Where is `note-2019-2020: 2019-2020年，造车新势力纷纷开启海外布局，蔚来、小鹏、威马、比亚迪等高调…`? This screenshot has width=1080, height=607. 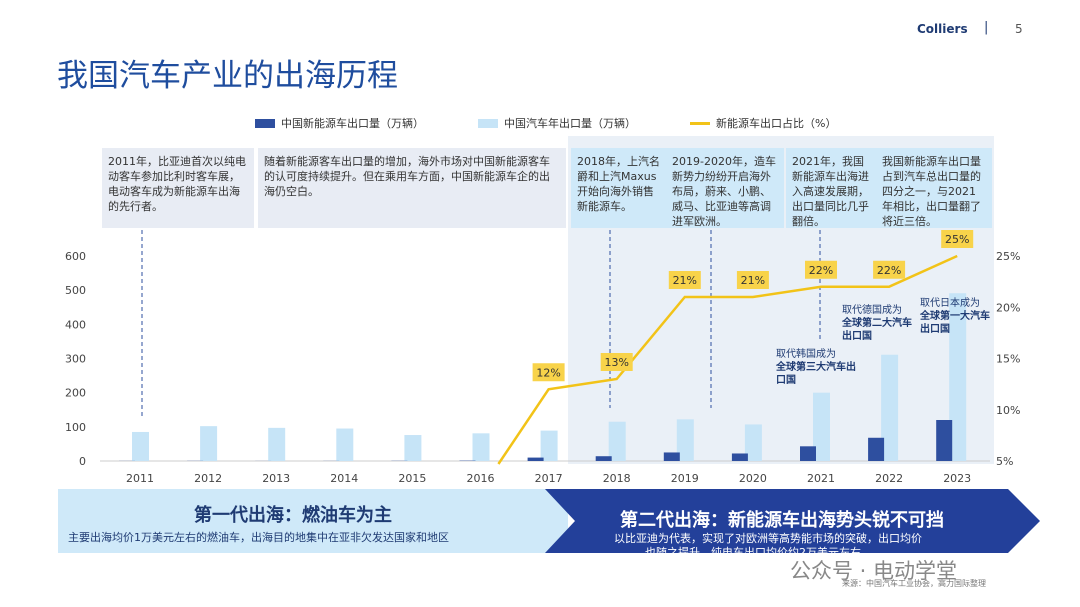
note-2019-2020: 2019-2020年，造车新势力纷纷开启海外布局，蔚来、小鹏、威马、比亚迪等高调… is located at coordinates (725, 188).